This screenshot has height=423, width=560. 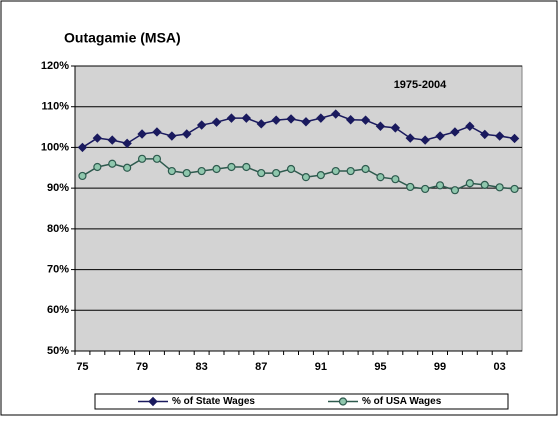 I want to click on y-tick-label: 100%, so click(x=55, y=147).